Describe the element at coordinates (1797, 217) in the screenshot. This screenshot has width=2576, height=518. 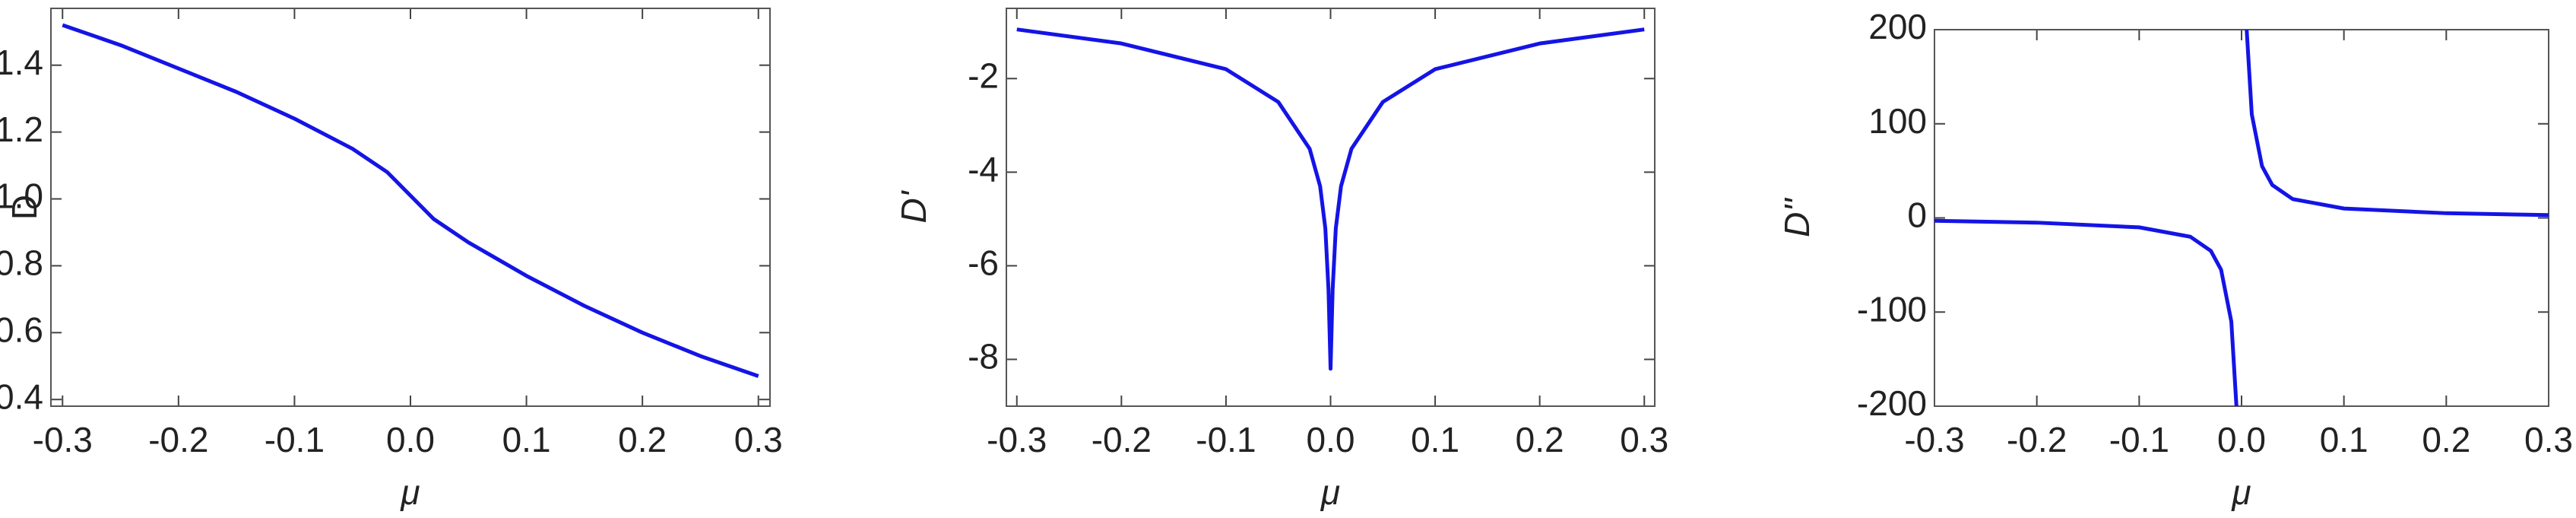
I see `y-axis-label: D''` at that location.